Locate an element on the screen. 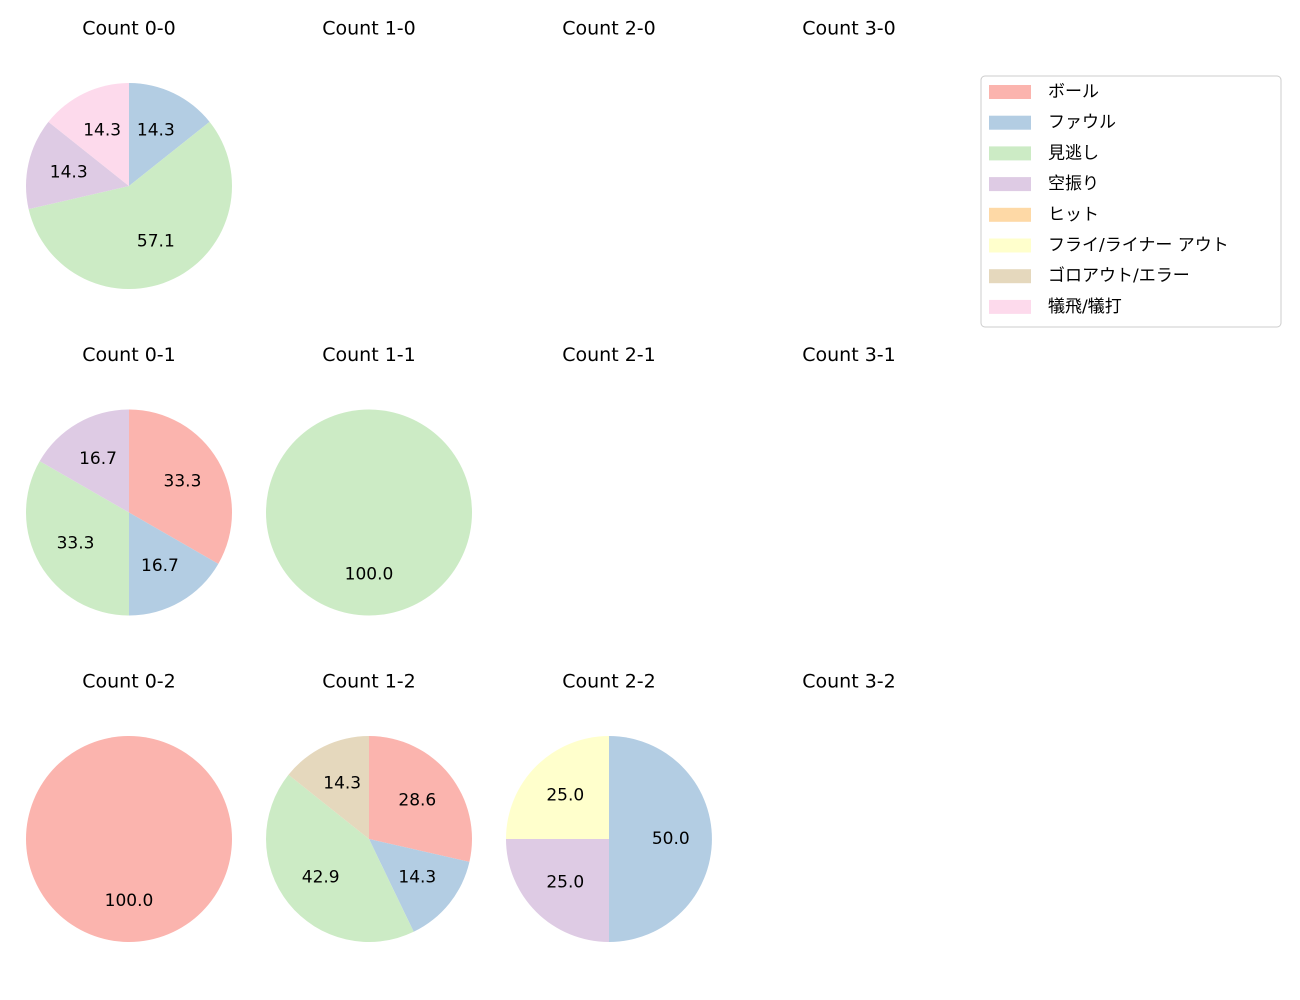 The height and width of the screenshot is (1000, 1300). chart-title: Count 0-1 is located at coordinates (129, 355).